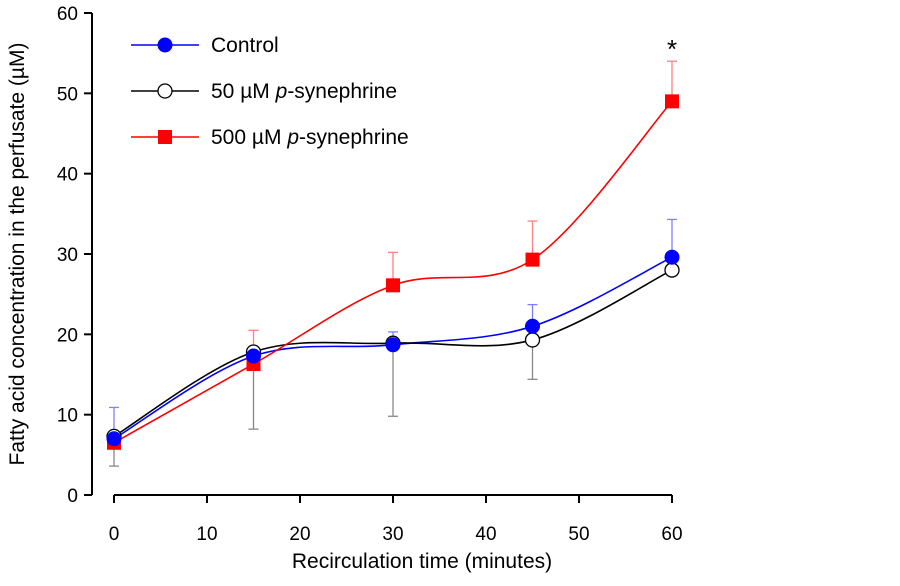  Describe the element at coordinates (392, 534) in the screenshot. I see `x-tick-label: 30` at that location.